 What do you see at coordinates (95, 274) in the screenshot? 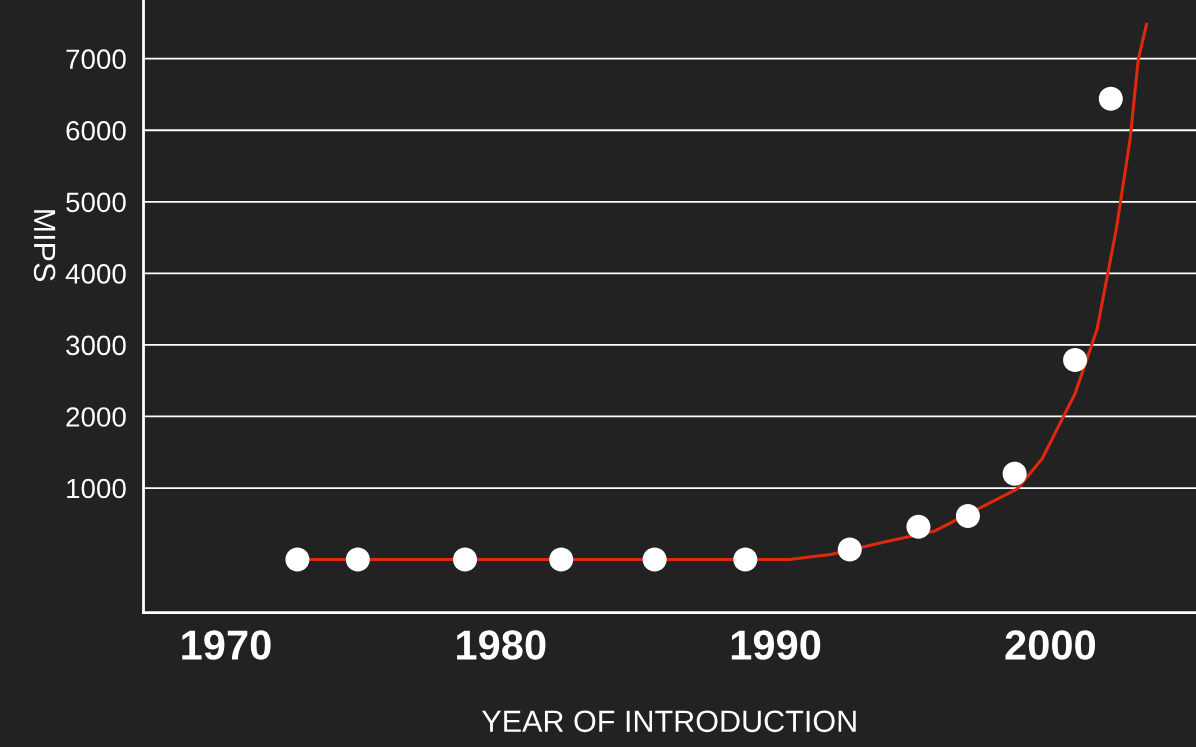
I see `y-tick-label: 4000` at bounding box center [95, 274].